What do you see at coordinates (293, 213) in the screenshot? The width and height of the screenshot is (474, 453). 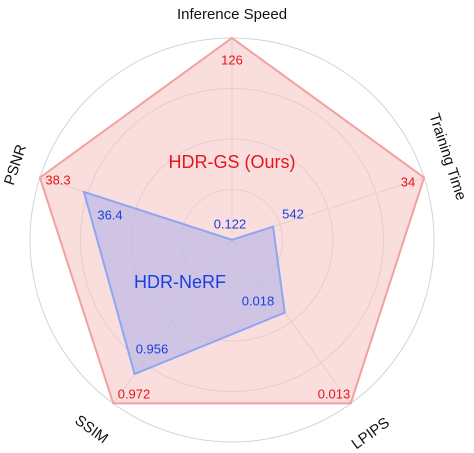 I see `value-label: 542` at bounding box center [293, 213].